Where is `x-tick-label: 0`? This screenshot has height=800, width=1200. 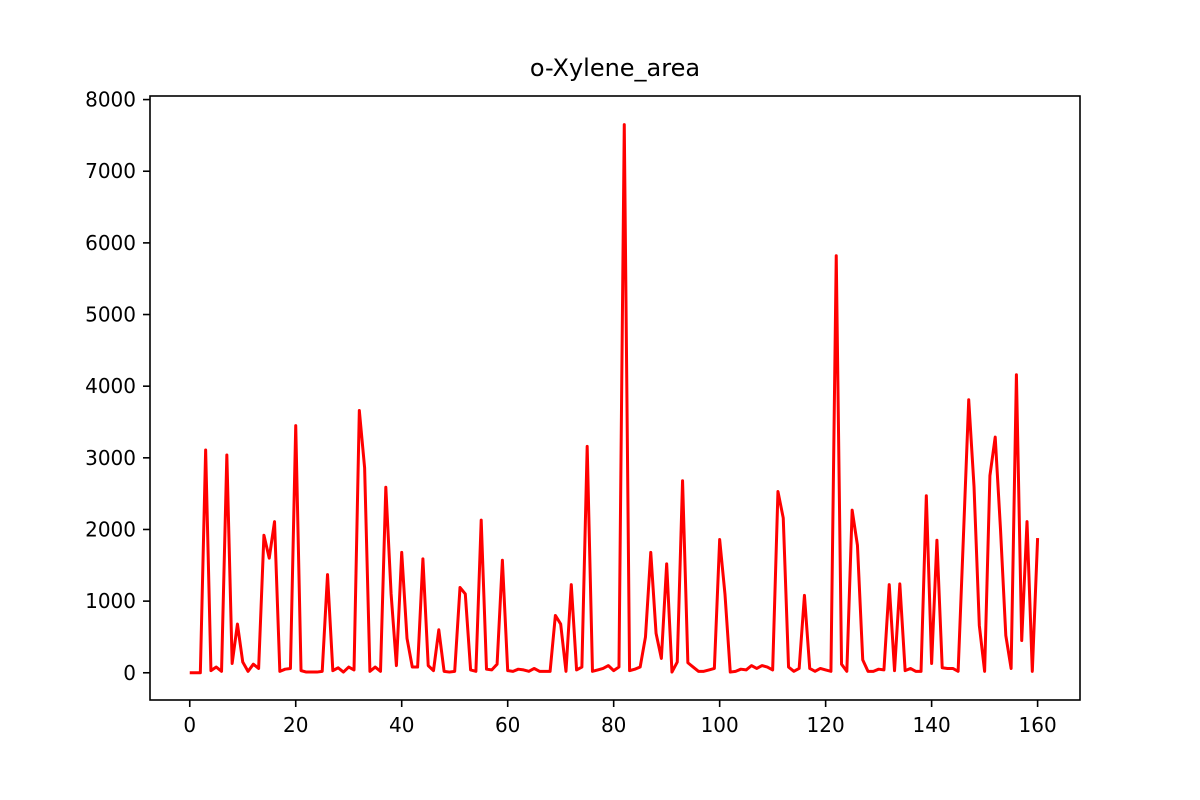
x-tick-label: 0 is located at coordinates (189, 725).